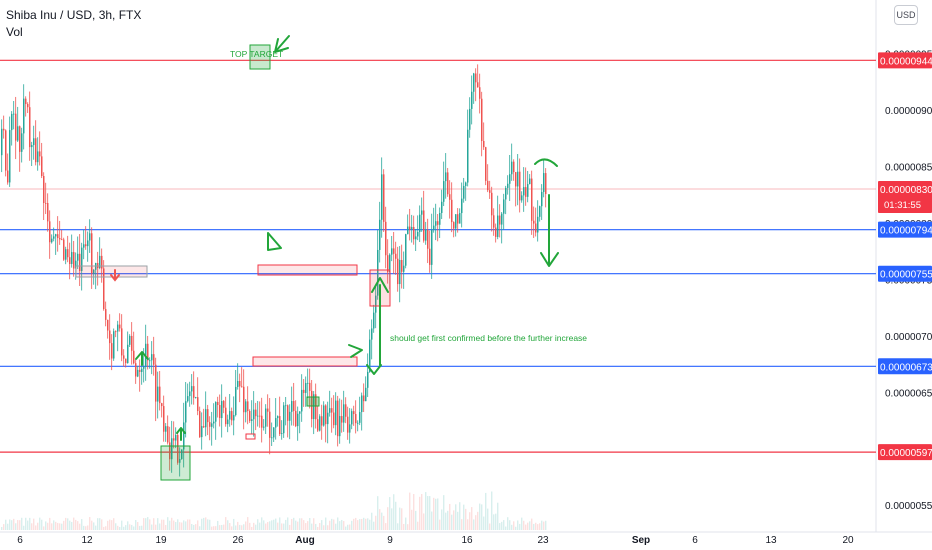 This screenshot has width=932, height=550. What do you see at coordinates (848, 540) in the screenshot?
I see `x-tick-label: 20` at bounding box center [848, 540].